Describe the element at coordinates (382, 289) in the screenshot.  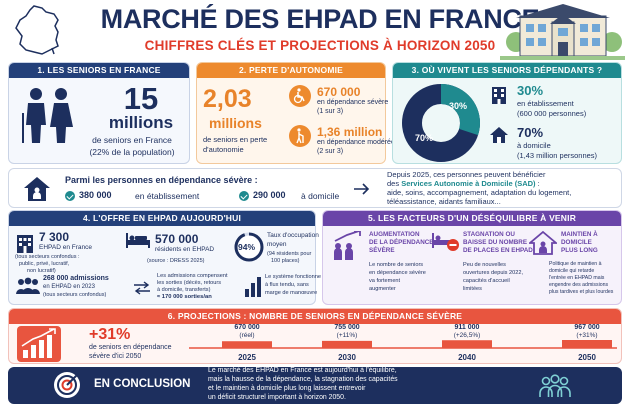
I see `factor-1-desc-4: augmenter` at that location.